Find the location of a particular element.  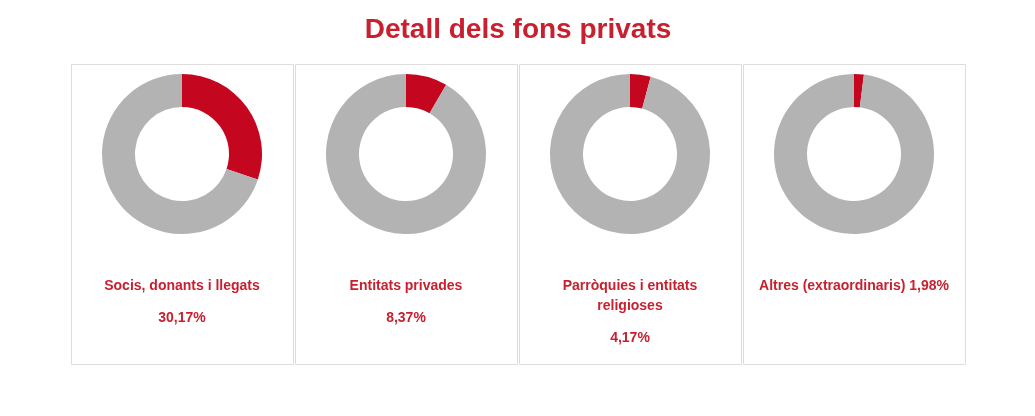

text: 4,17% is located at coordinates (630, 337).